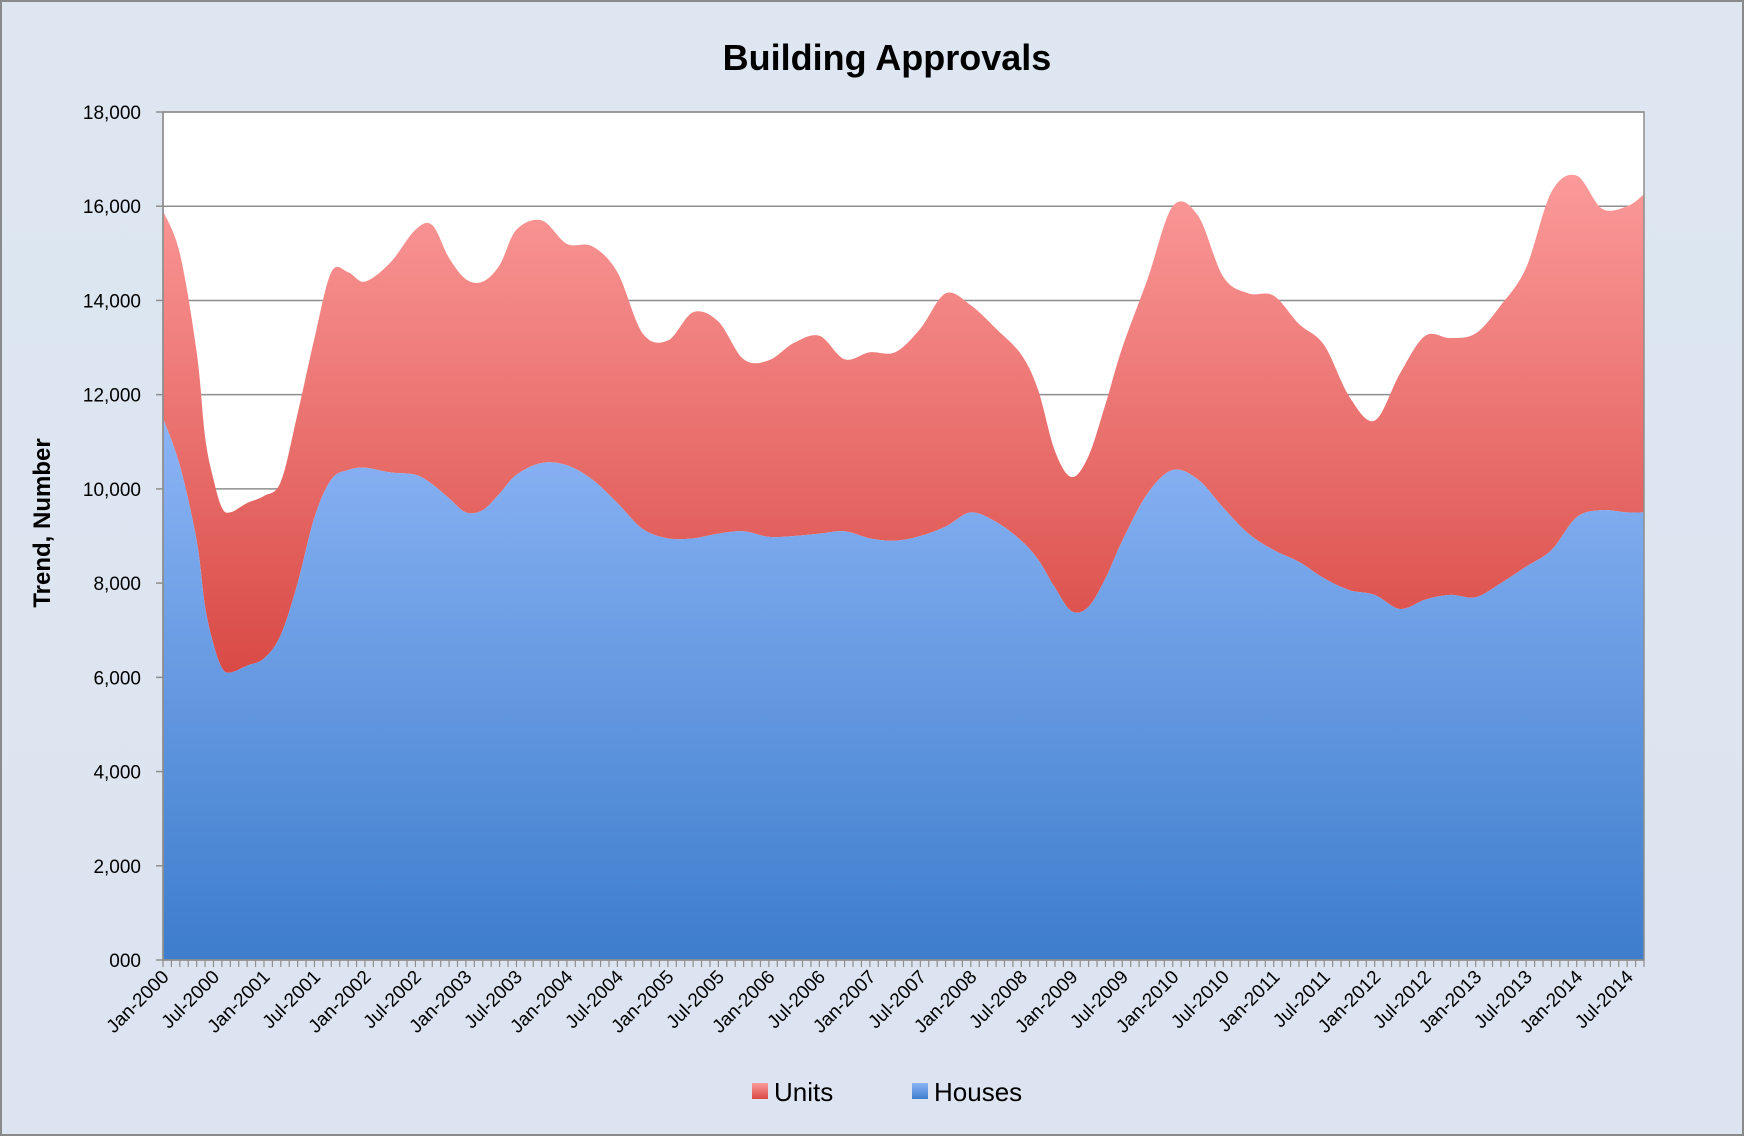 Image resolution: width=1744 pixels, height=1136 pixels. I want to click on y-tick-label: 10,000, so click(112, 490).